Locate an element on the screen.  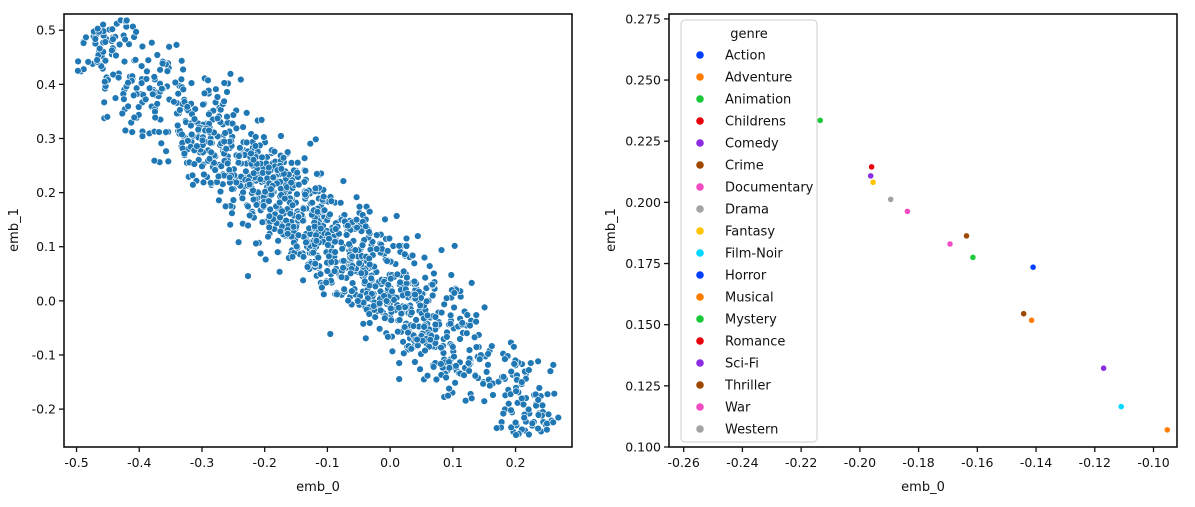
left-x-tick-label: -0.4 is located at coordinates (139, 462).